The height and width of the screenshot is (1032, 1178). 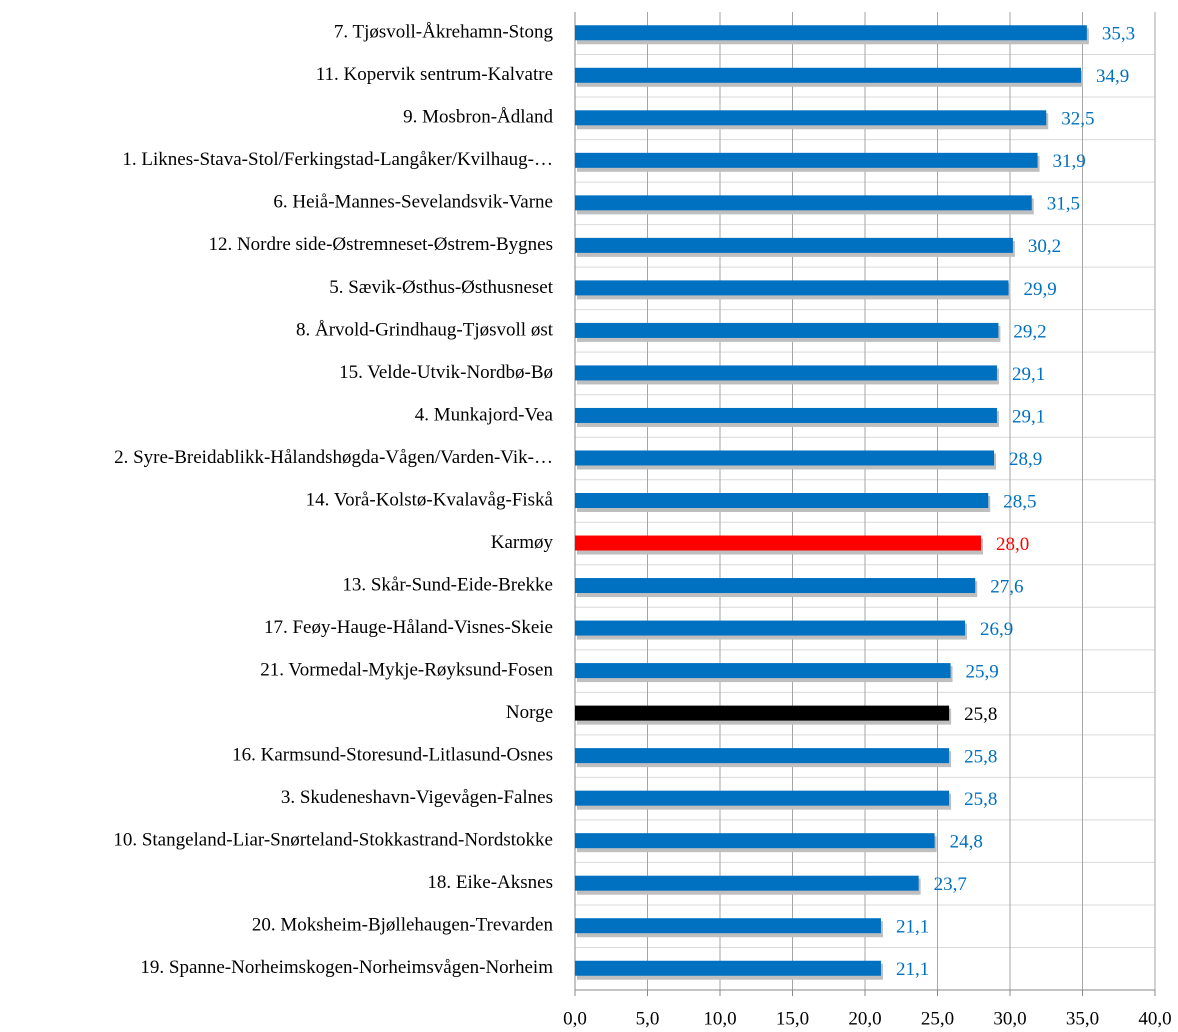 I want to click on category-label: Karmøy, so click(x=522, y=542).